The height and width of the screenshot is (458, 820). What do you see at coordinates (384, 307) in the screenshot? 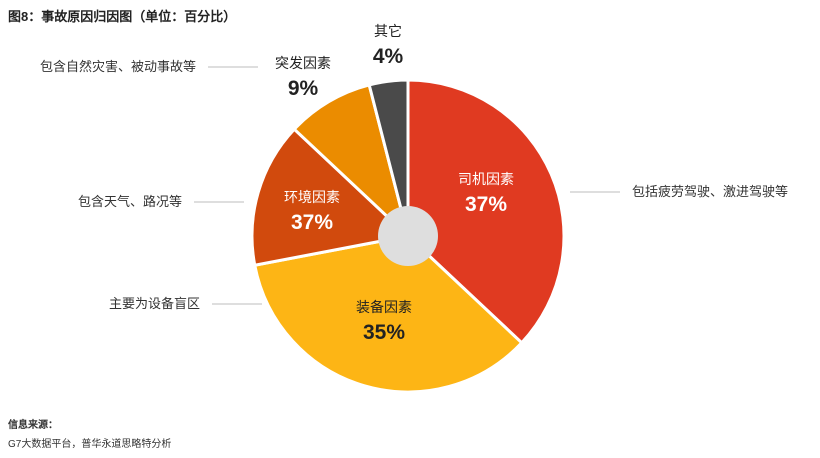
I see `slice-label-equipment-name: 装备因素` at bounding box center [384, 307].